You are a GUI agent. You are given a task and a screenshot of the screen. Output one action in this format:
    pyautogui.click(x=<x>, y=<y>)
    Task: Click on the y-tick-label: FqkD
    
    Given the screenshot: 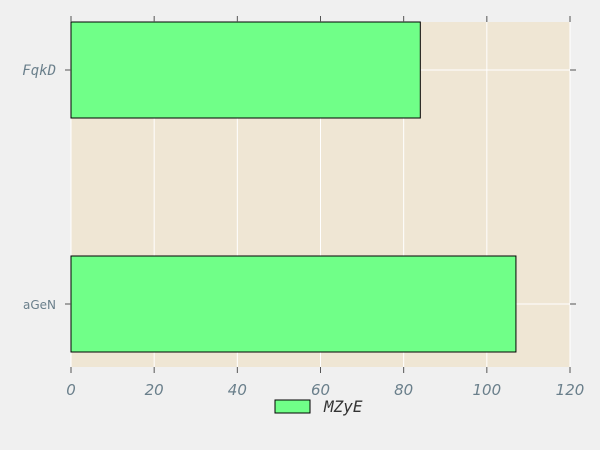 What is the action you would take?
    pyautogui.click(x=39, y=71)
    